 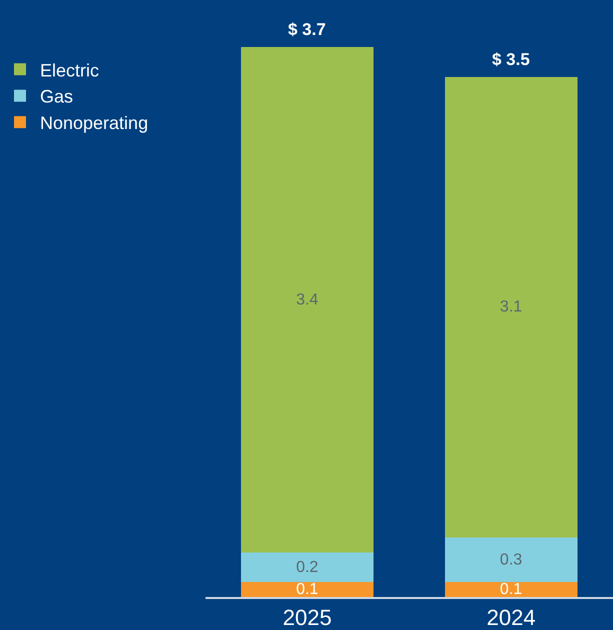 I want to click on legend-label: Electric, so click(x=70, y=70).